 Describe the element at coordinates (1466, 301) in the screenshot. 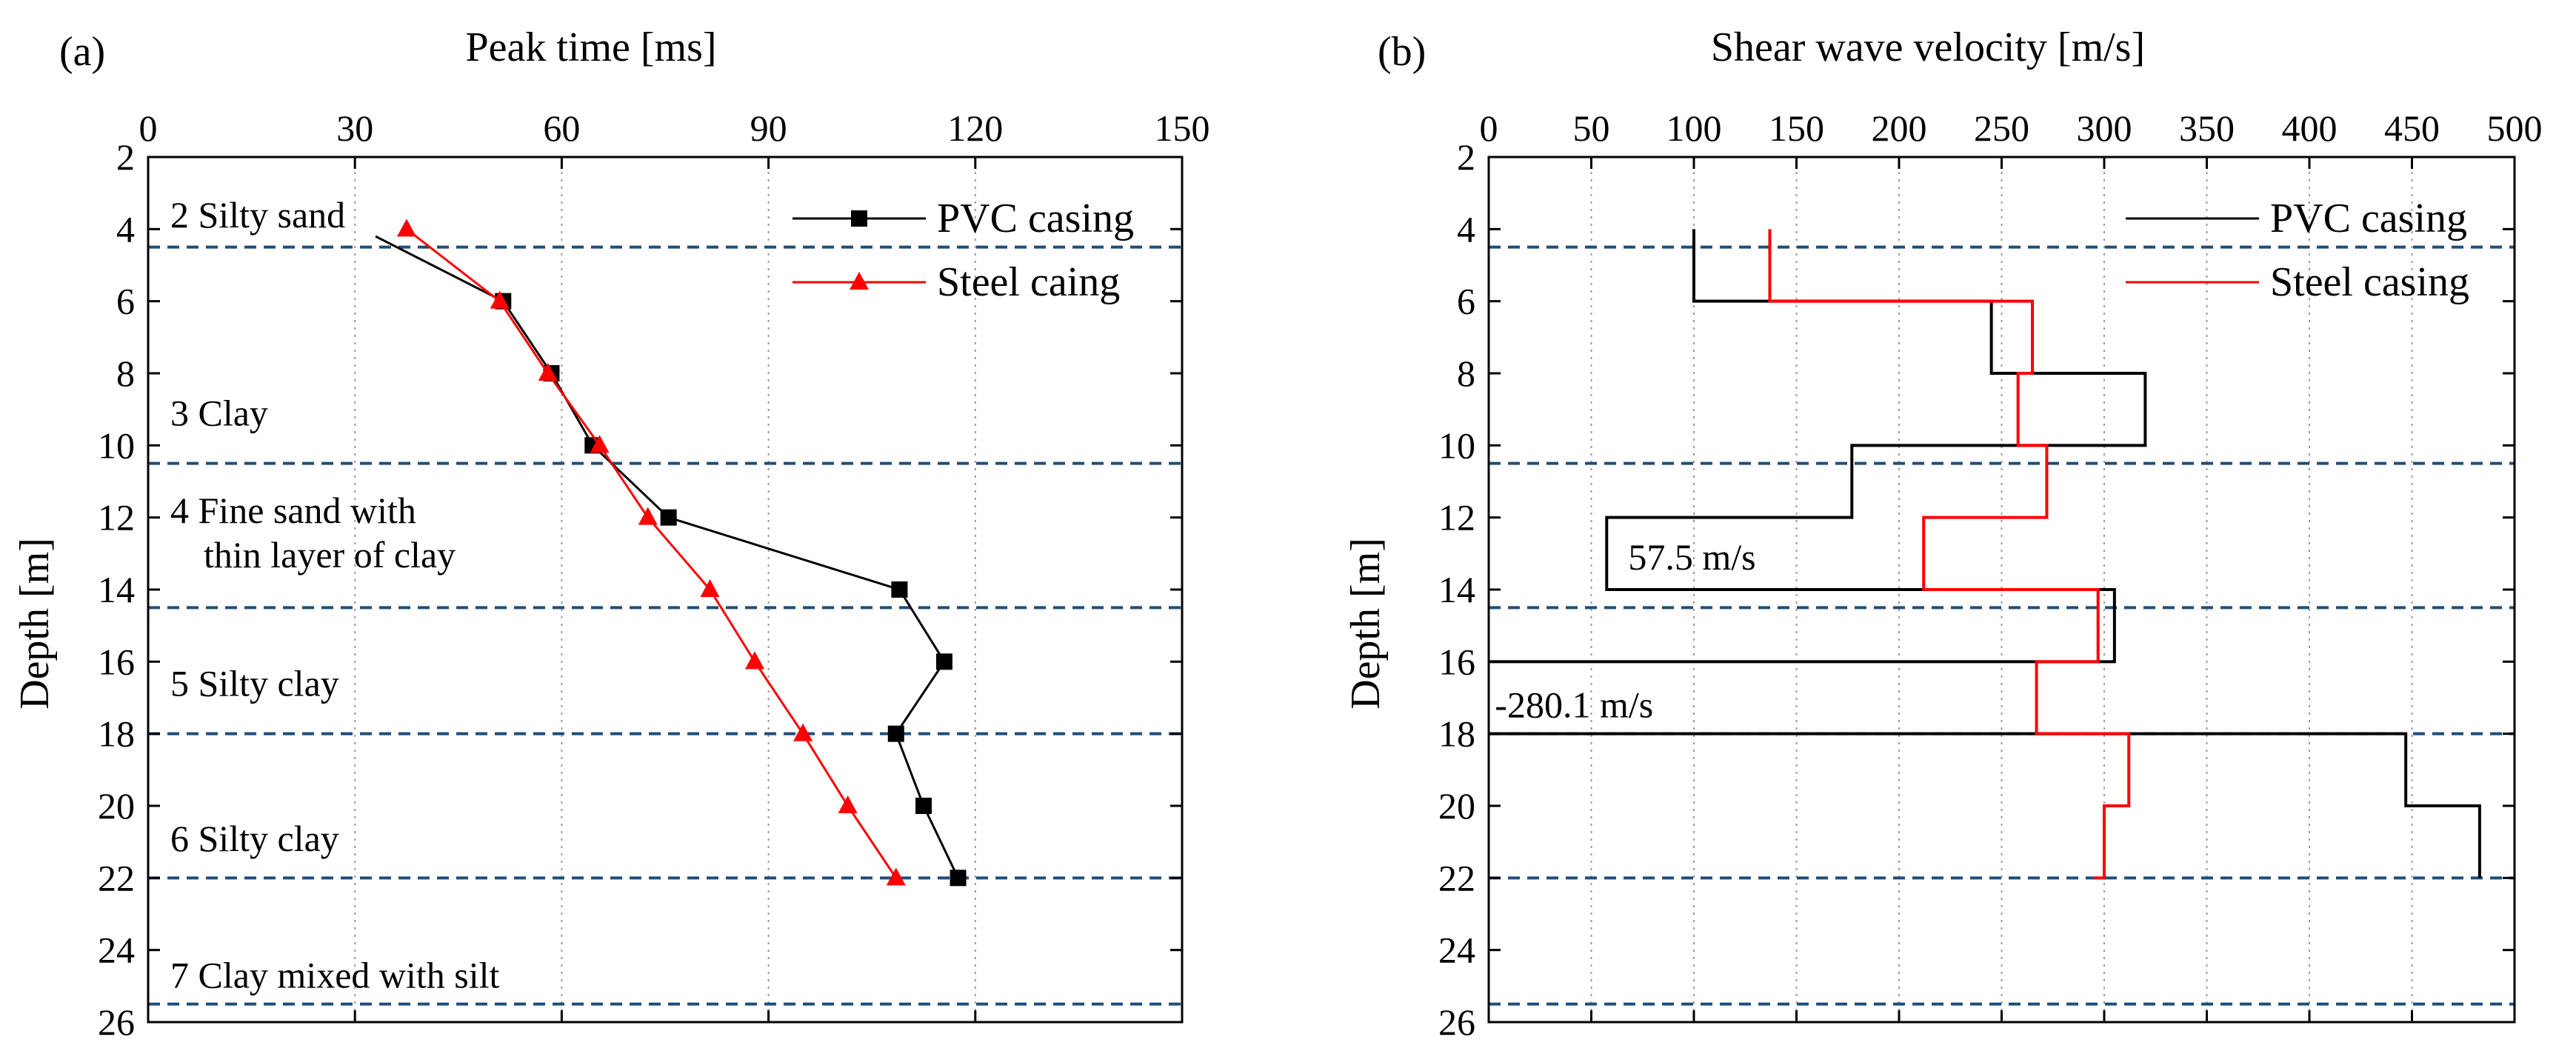

I see `panel-b-y-tick-label: 6` at that location.